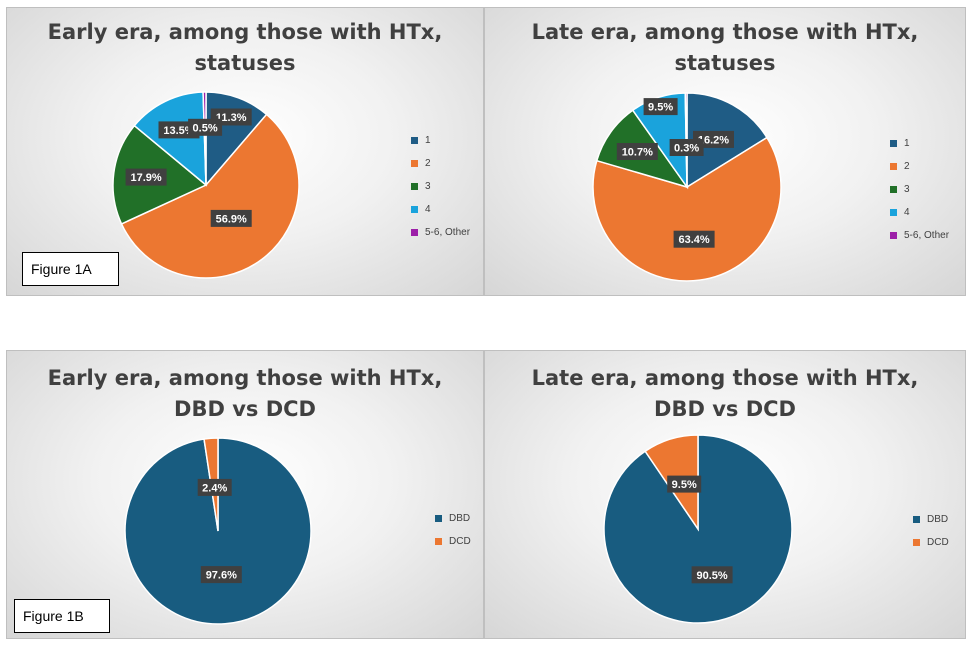 The image size is (972, 645). What do you see at coordinates (204, 138) in the screenshot?
I see `pie-slice-5-6-other` at bounding box center [204, 138].